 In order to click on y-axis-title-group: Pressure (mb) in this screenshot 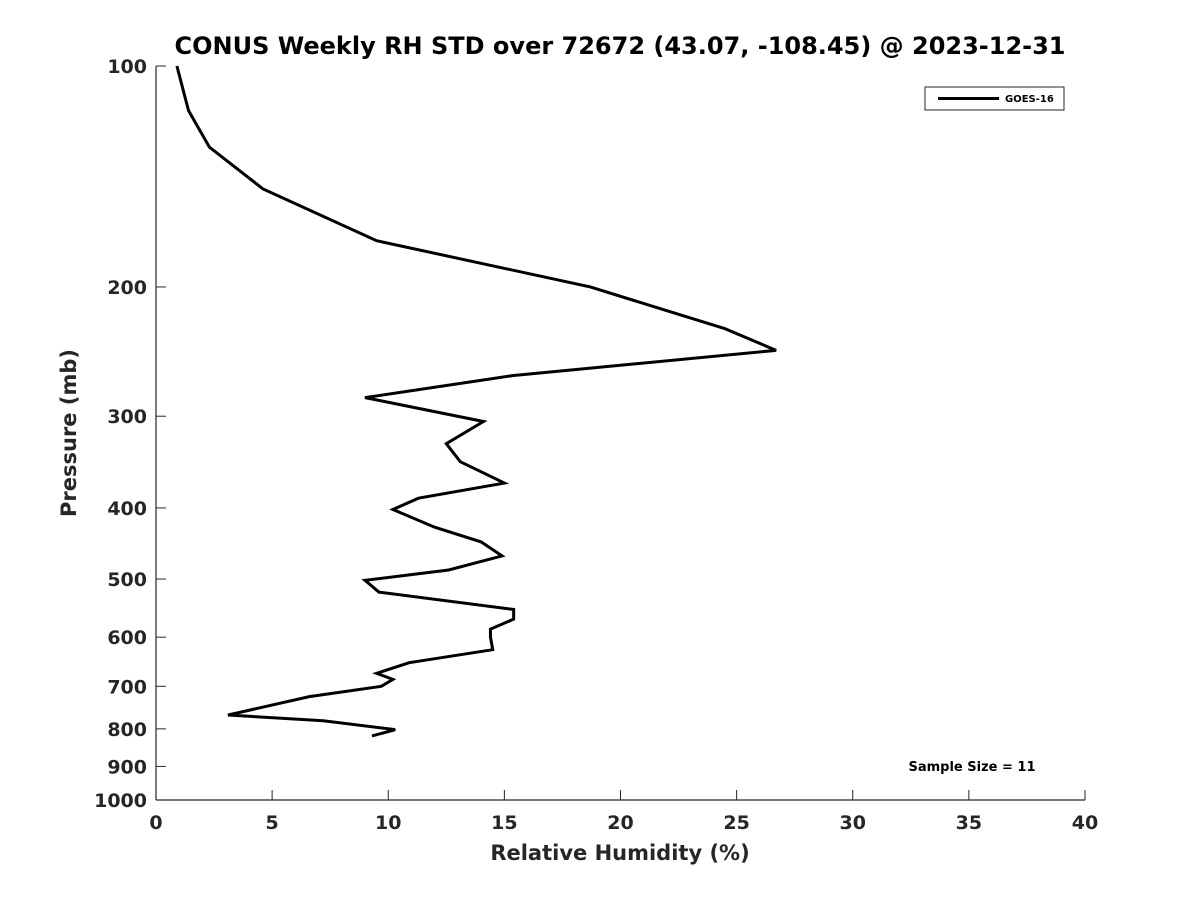, I will do `click(69, 433)`.